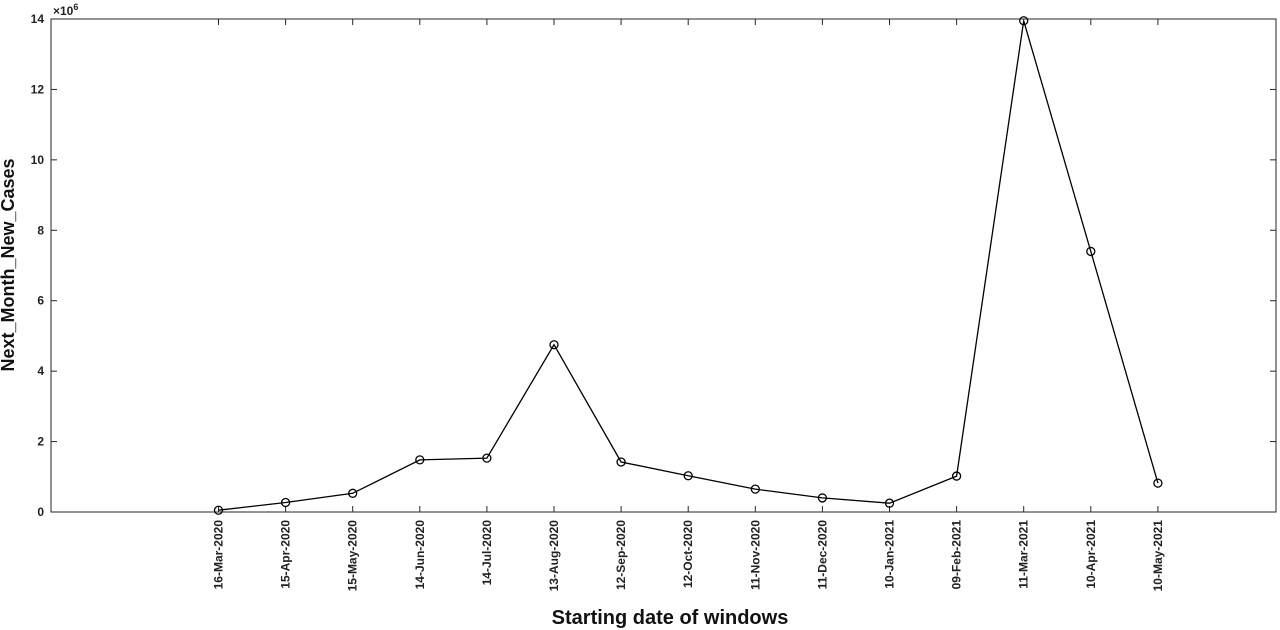  I want to click on x-axis-label: Starting date of windows, so click(670, 618).